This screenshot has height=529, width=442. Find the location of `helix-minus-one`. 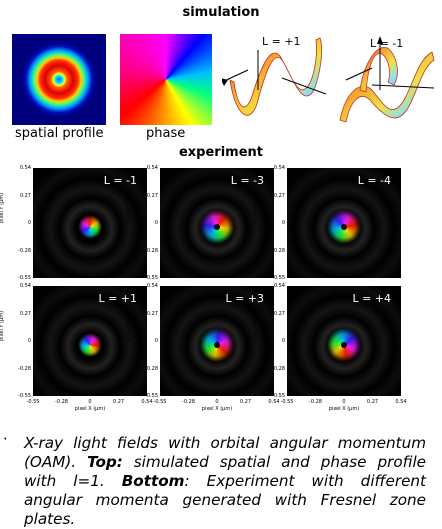

helix-minus-one is located at coordinates (387, 79).